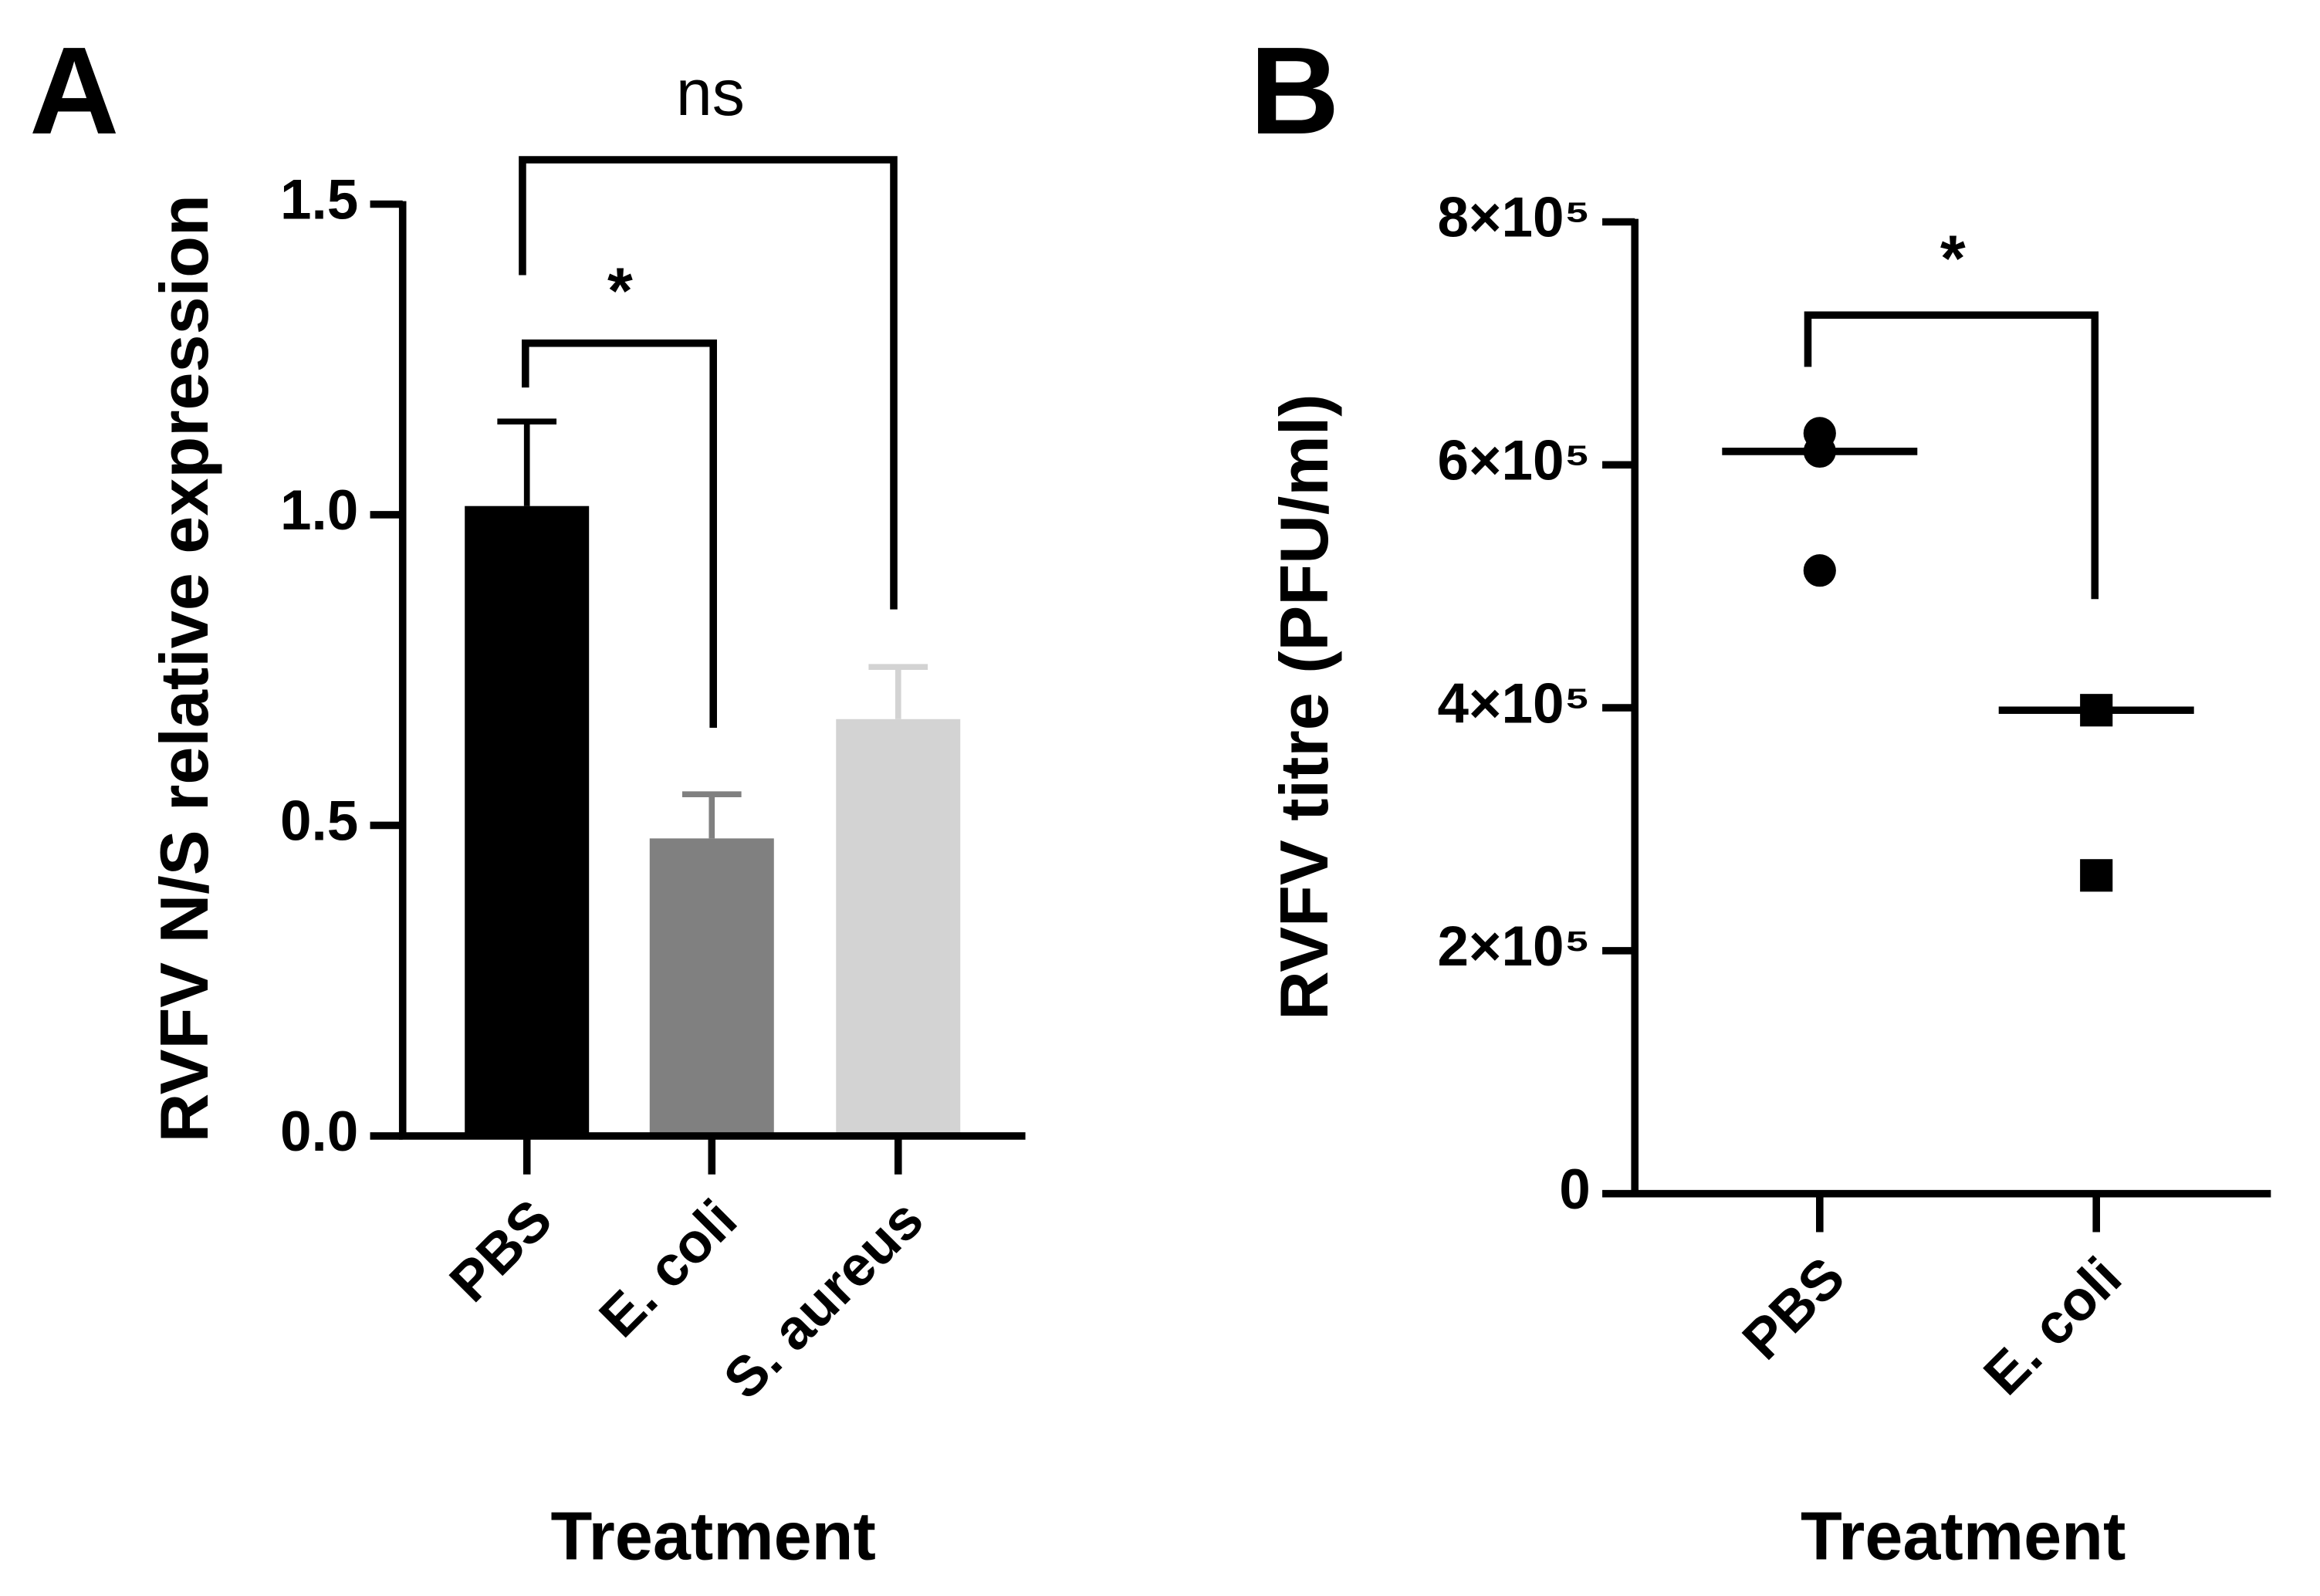  What do you see at coordinates (1513, 947) in the screenshot?
I see `y-tick-label: 2×10⁵` at bounding box center [1513, 947].